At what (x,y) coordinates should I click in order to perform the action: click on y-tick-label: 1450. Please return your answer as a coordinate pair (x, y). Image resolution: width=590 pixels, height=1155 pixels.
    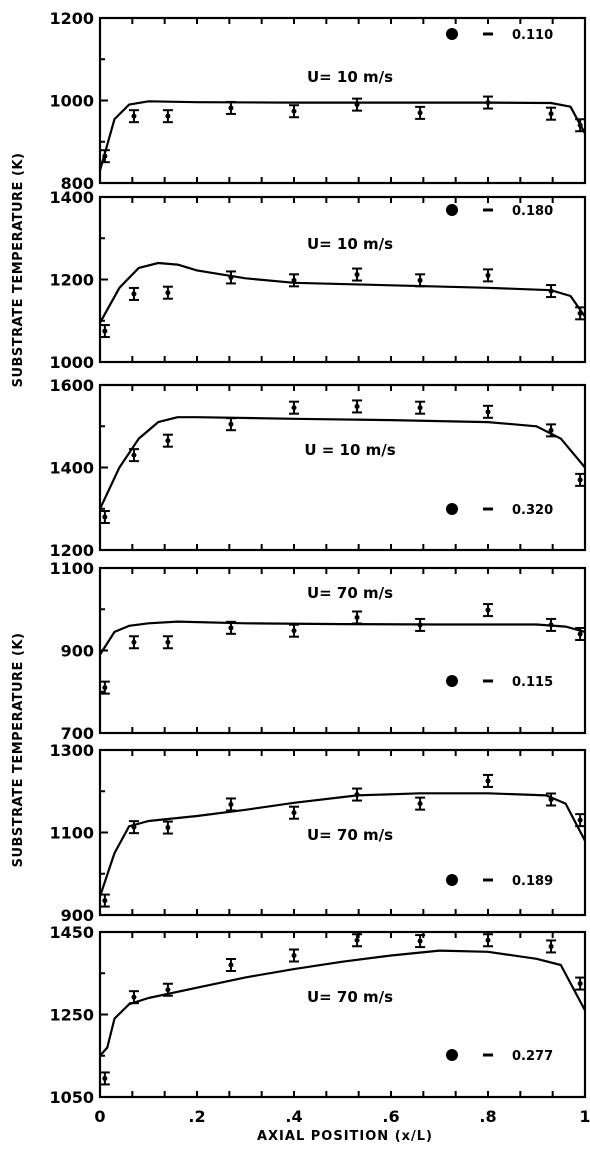
    Looking at the image, I should click on (71, 932).